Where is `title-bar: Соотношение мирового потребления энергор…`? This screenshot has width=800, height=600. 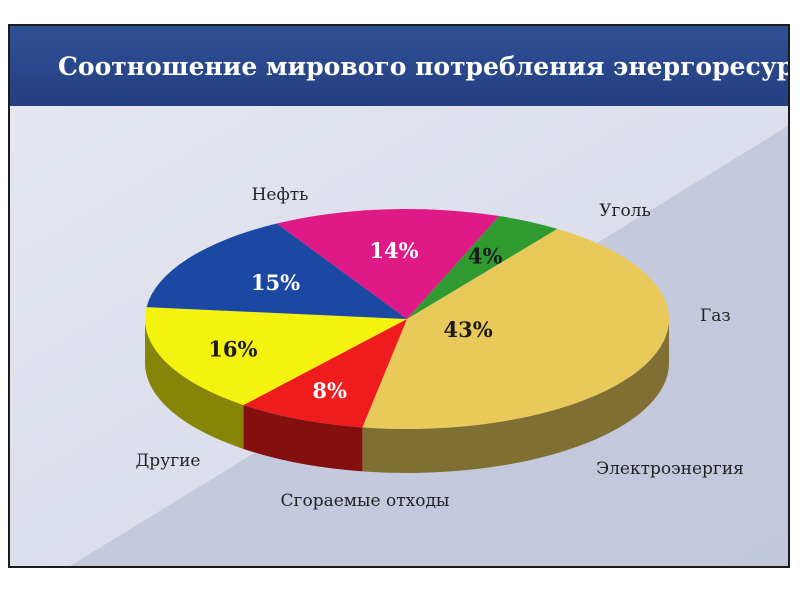
title-bar: Соотношение мирового потребления энергор… is located at coordinates (399, 66).